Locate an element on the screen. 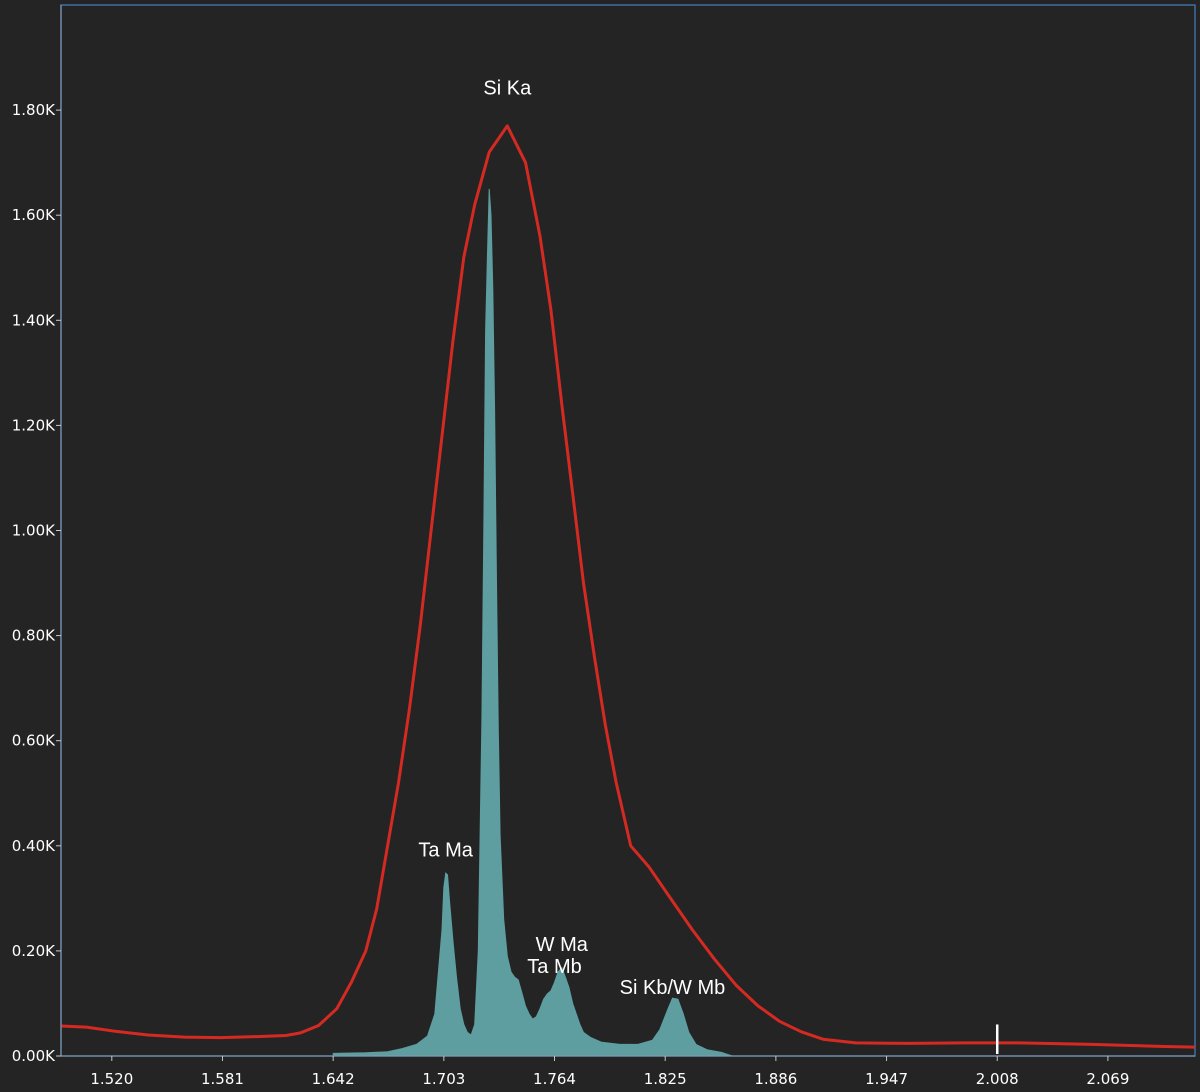 The height and width of the screenshot is (1092, 1200). x-tick-label: 1.825 is located at coordinates (665, 1079).